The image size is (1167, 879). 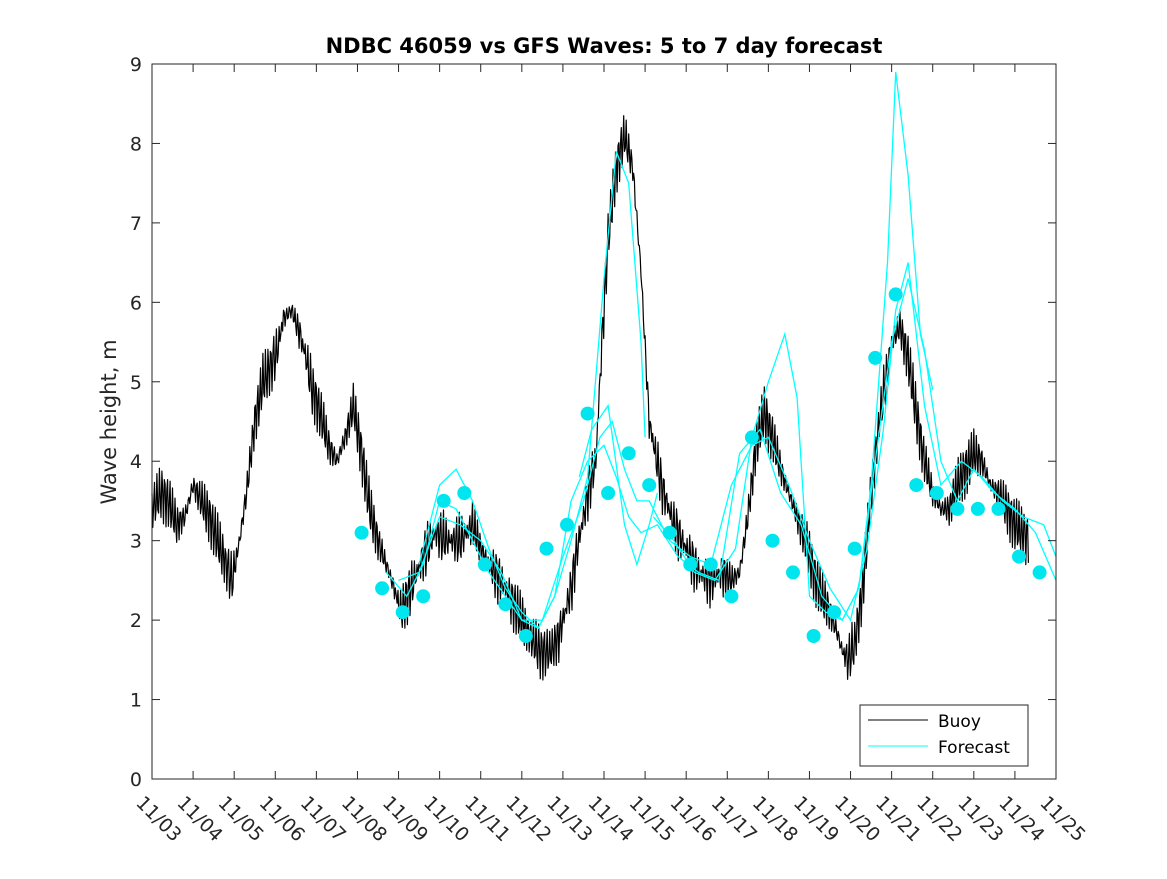 What do you see at coordinates (136, 65) in the screenshot?
I see `y-tick-label: 9` at bounding box center [136, 65].